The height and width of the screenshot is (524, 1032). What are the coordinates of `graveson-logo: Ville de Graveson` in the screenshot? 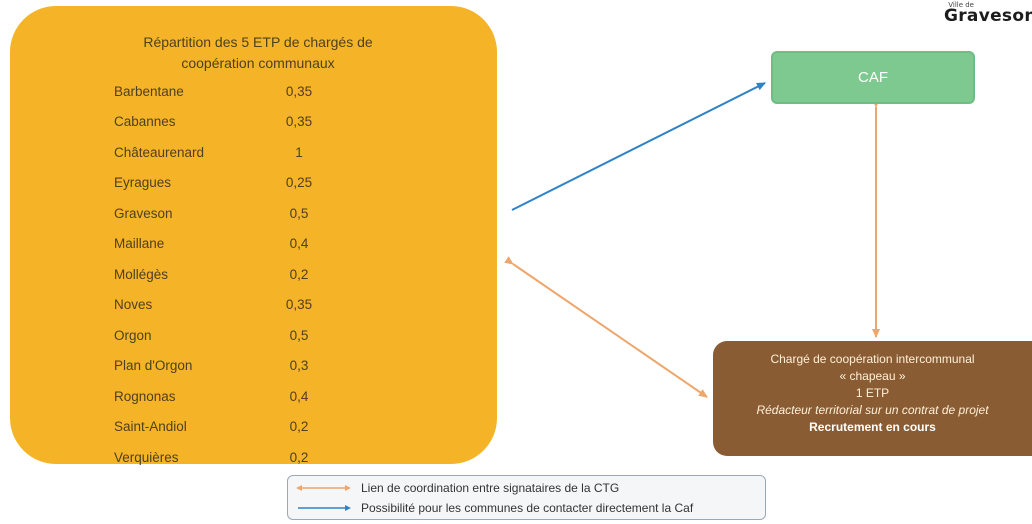 It's located at (987, 18).